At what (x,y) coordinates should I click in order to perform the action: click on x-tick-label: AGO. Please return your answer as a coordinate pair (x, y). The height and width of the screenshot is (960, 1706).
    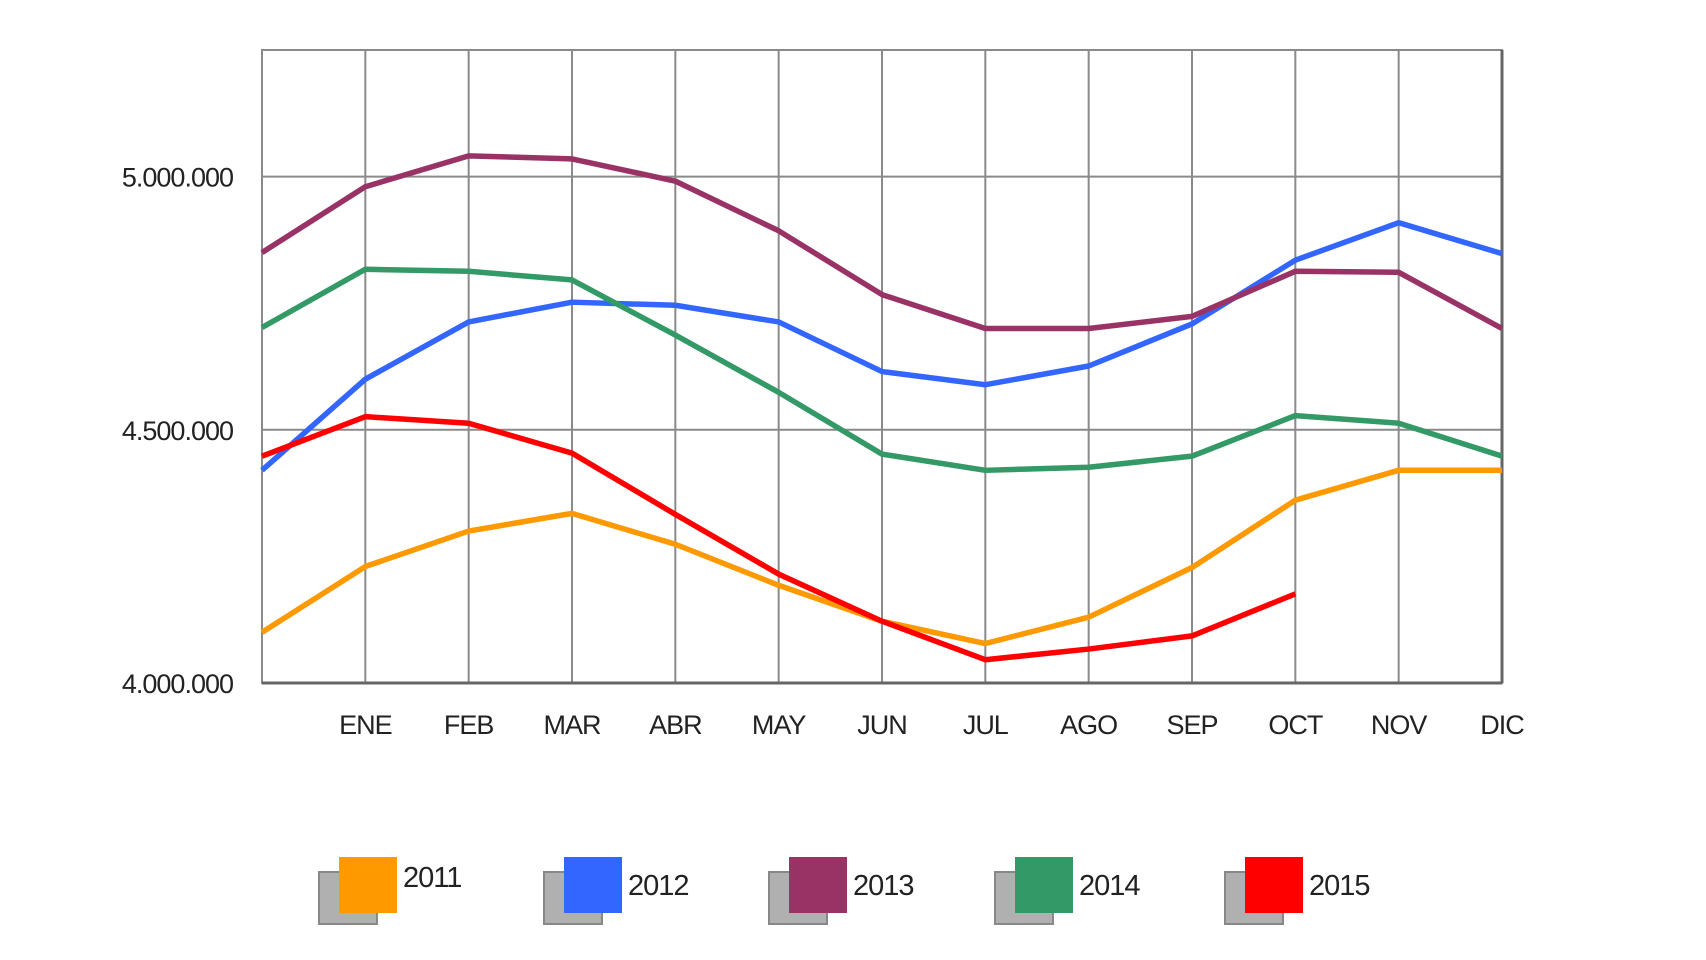
    Looking at the image, I should click on (1088, 725).